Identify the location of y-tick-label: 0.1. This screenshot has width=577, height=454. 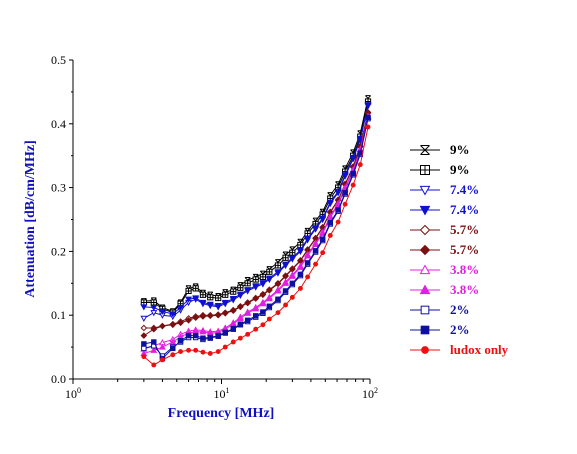
(58, 315).